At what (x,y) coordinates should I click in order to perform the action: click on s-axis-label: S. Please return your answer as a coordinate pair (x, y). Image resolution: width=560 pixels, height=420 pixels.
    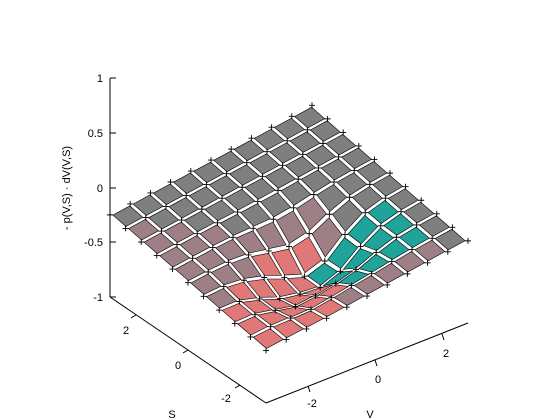
    Looking at the image, I should click on (171, 414).